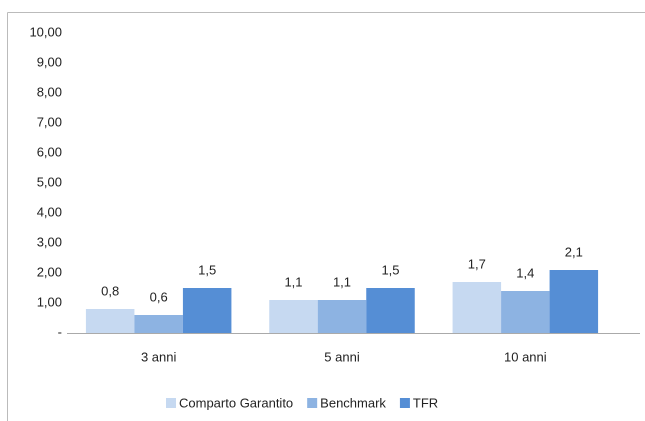 The height and width of the screenshot is (421, 645). I want to click on y-tick-label: 10,00, so click(45, 31).